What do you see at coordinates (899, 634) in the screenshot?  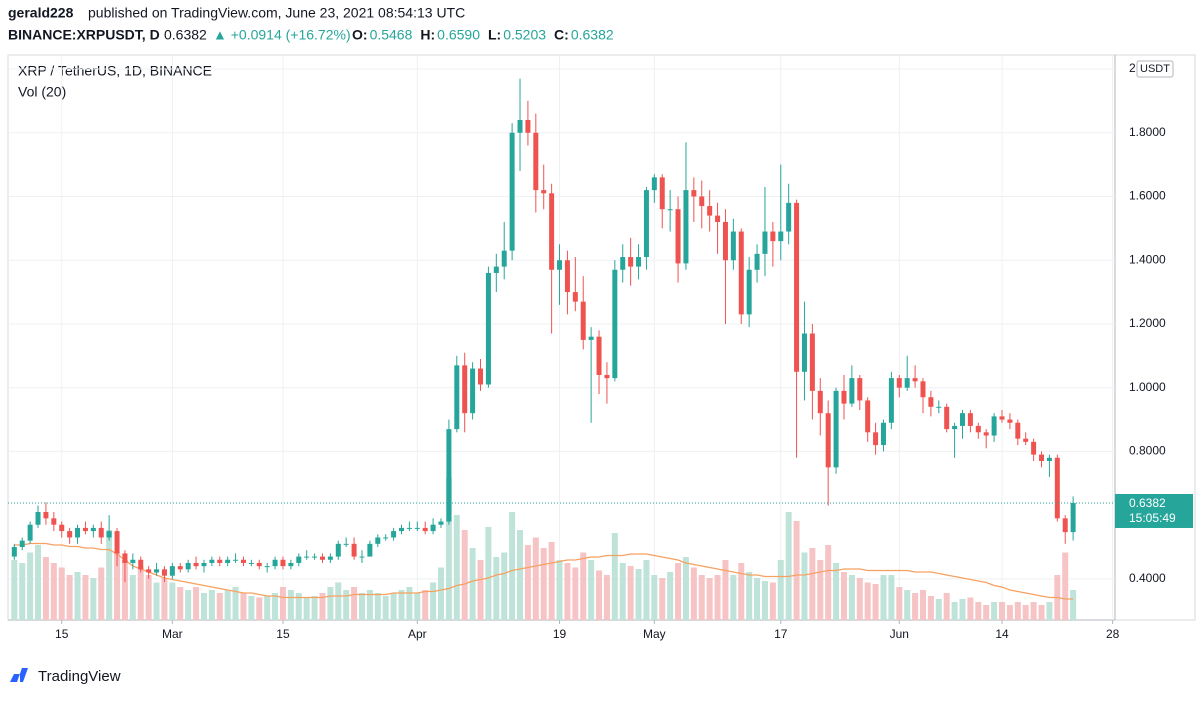 I see `x-tick-label: Jun` at bounding box center [899, 634].